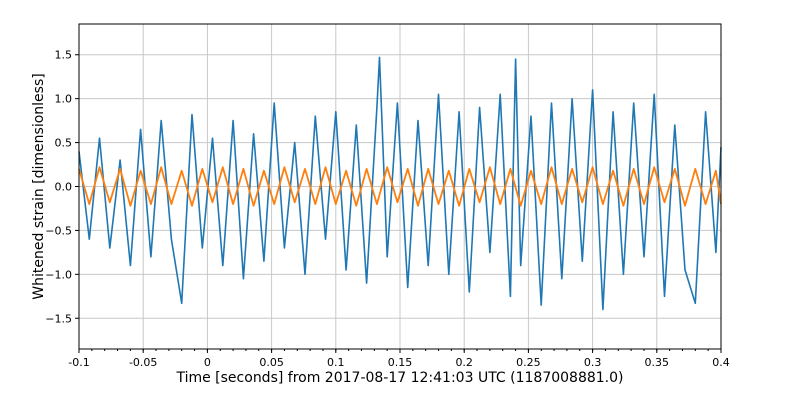  I want to click on x-tick-label: 0.05, so click(271, 362).